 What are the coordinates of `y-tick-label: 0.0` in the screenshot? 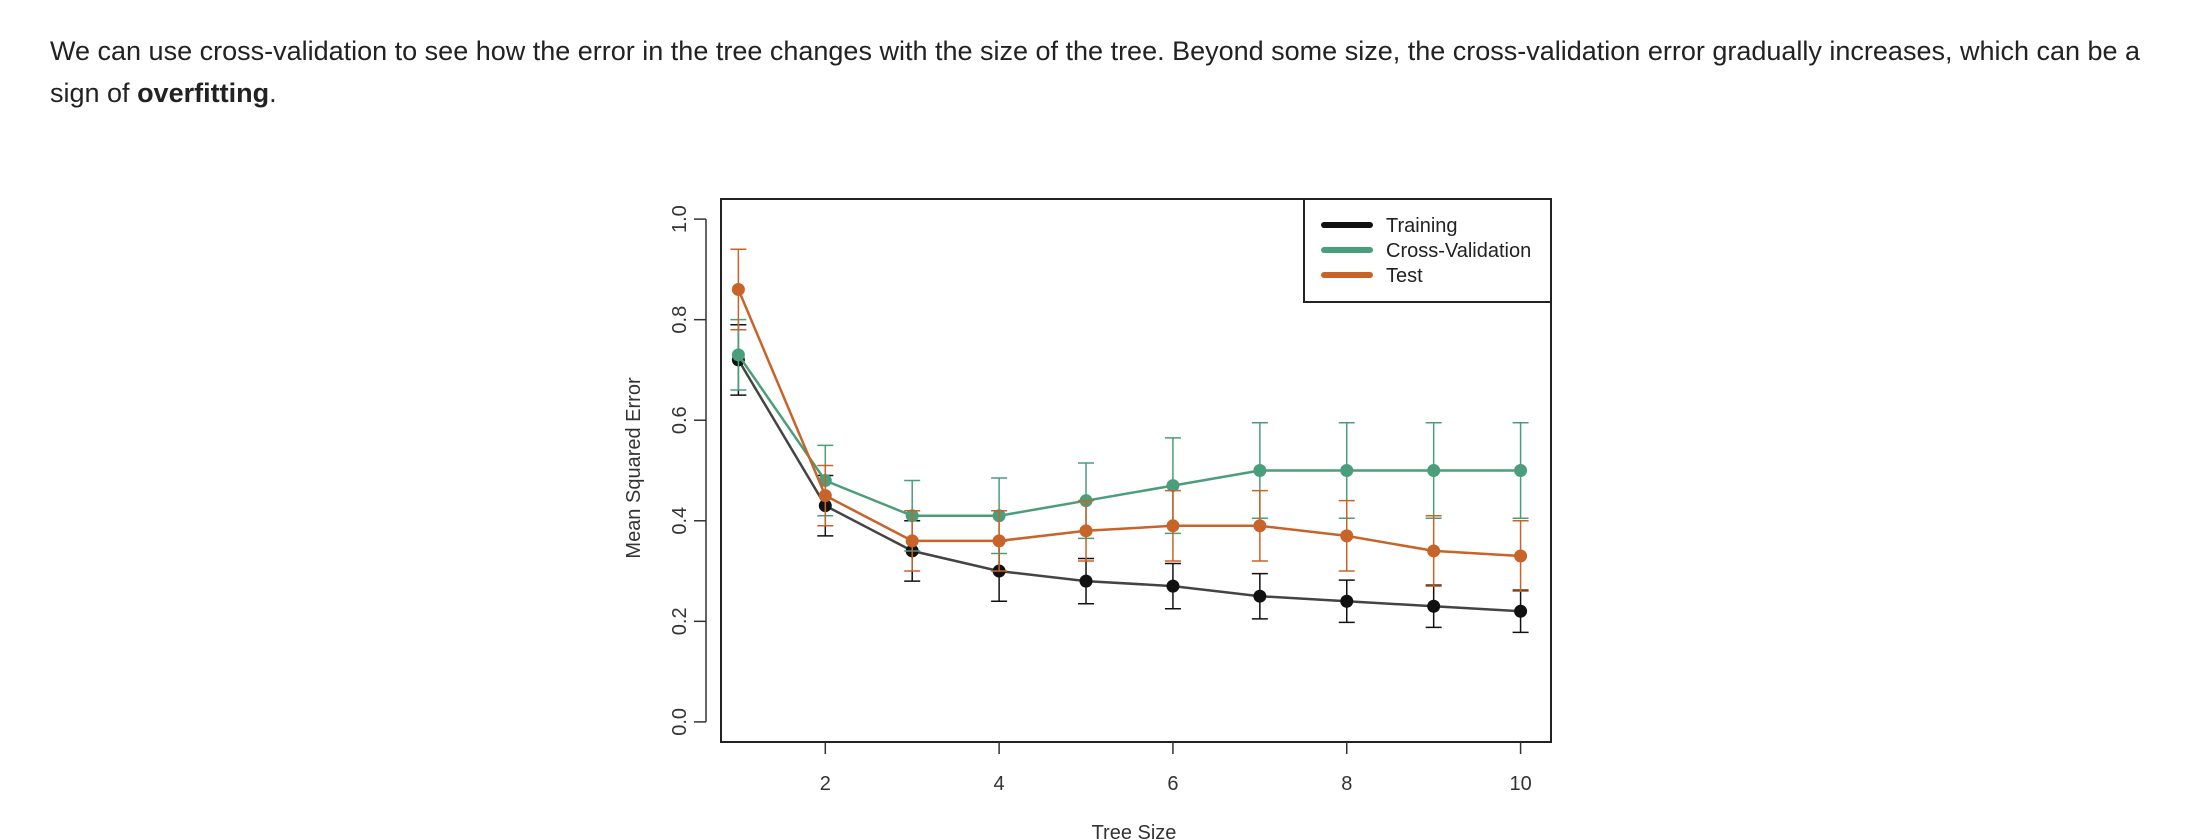 It's located at (680, 722).